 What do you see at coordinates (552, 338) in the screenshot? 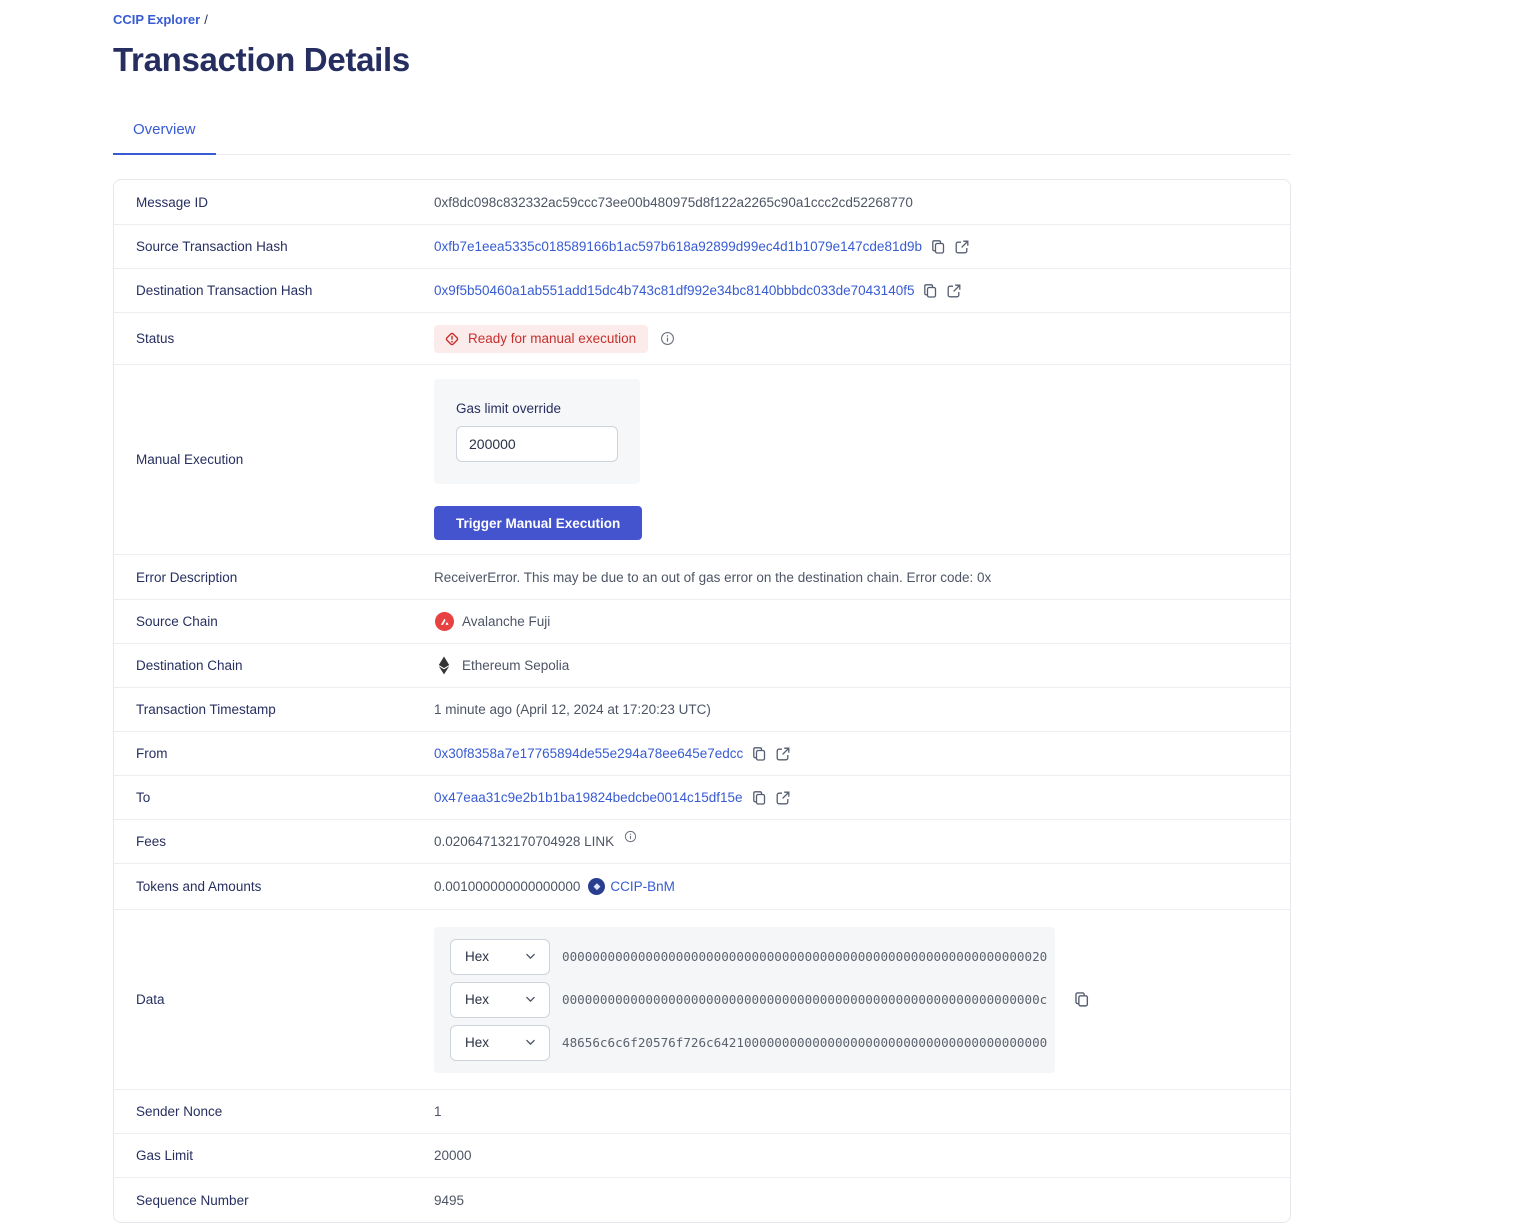
I see `status-badge-text: Ready for manual execution` at bounding box center [552, 338].